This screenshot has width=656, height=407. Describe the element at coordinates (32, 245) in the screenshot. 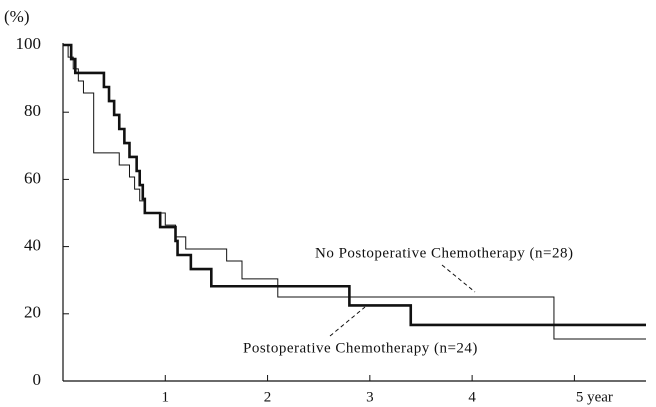

I see `y-tick-label: 40` at that location.